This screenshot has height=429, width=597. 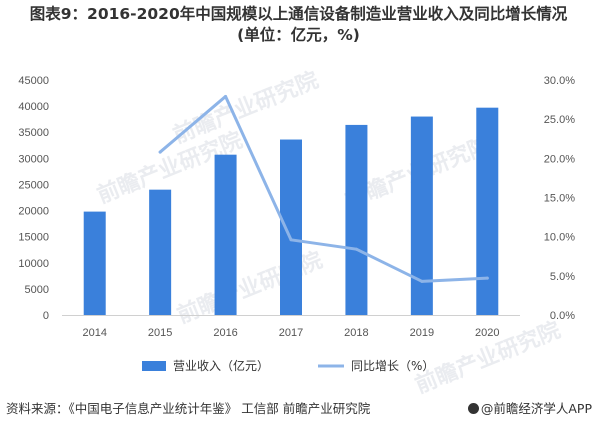 What do you see at coordinates (33, 264) in the screenshot?
I see `y-left-tick-label: 10000` at bounding box center [33, 264].